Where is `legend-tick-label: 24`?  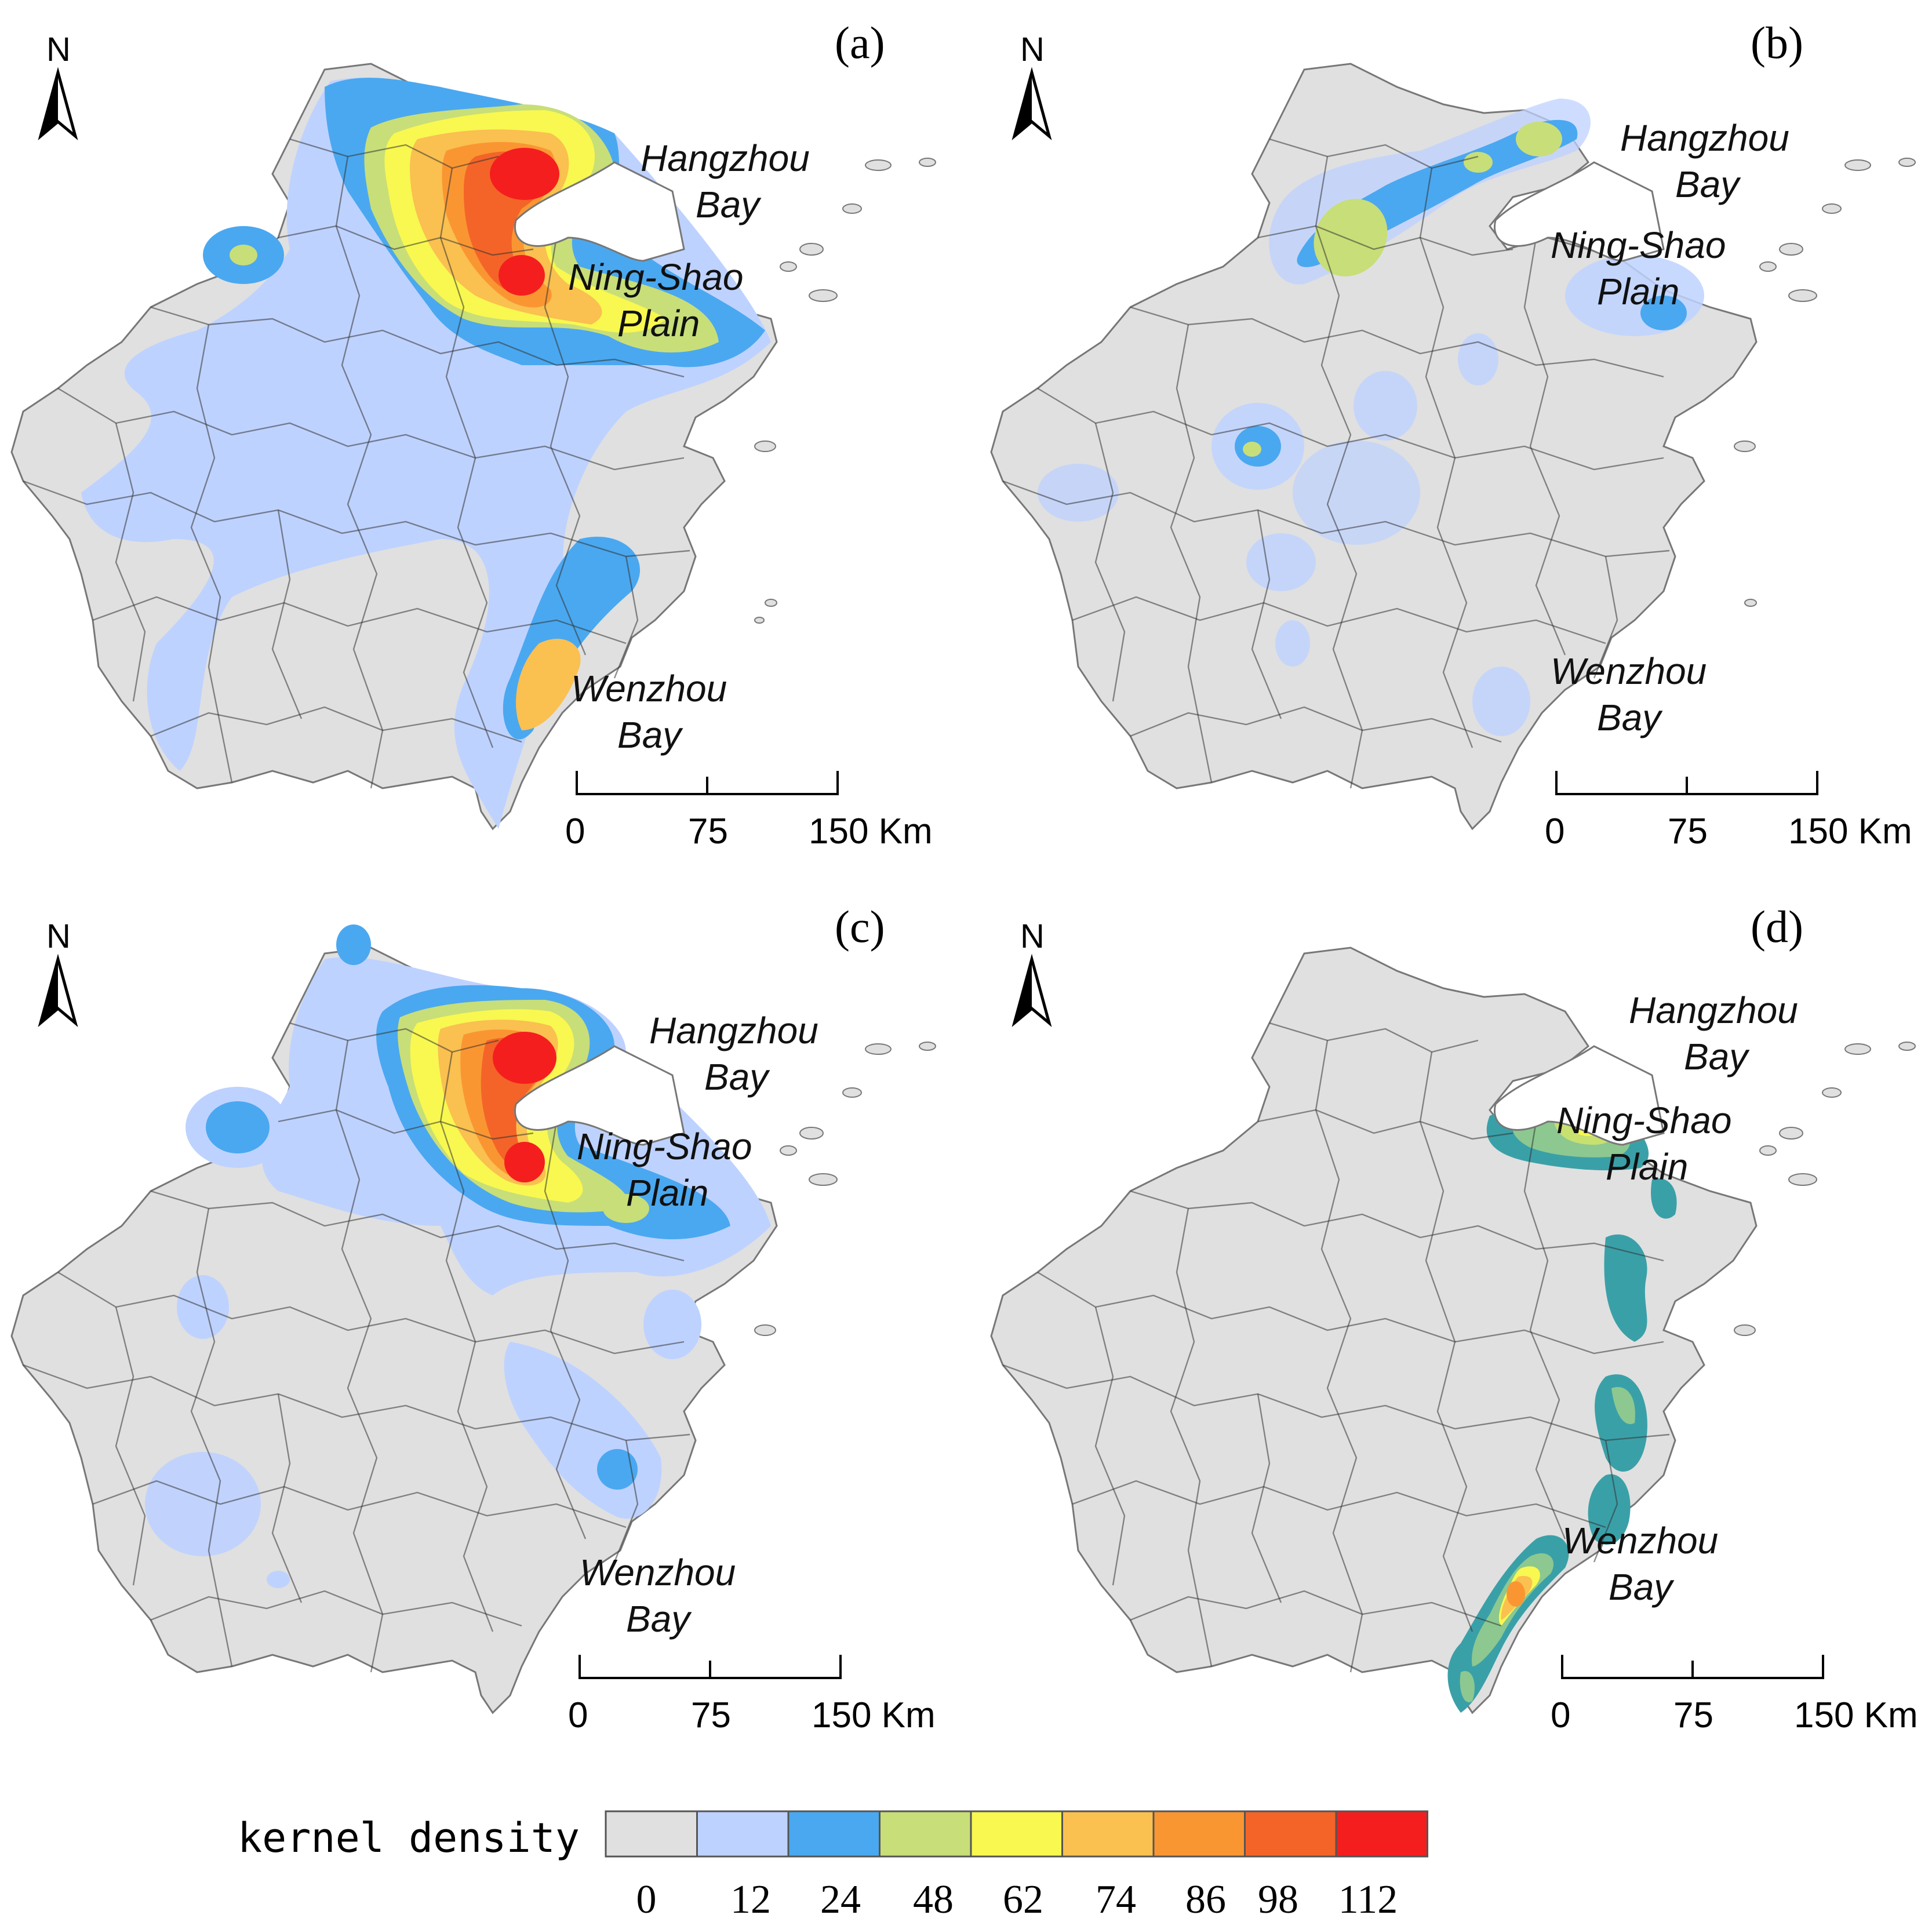 legend-tick-label: 24 is located at coordinates (840, 1899).